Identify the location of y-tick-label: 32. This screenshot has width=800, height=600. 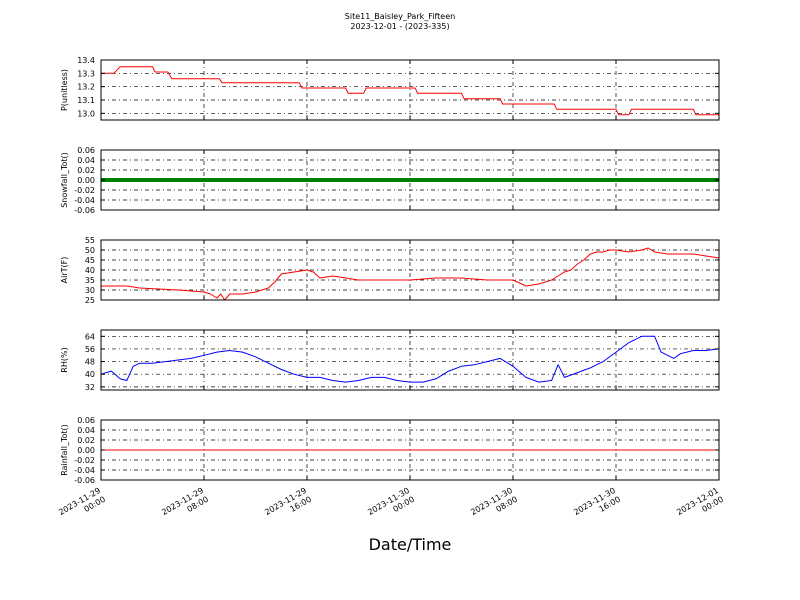
(90, 387).